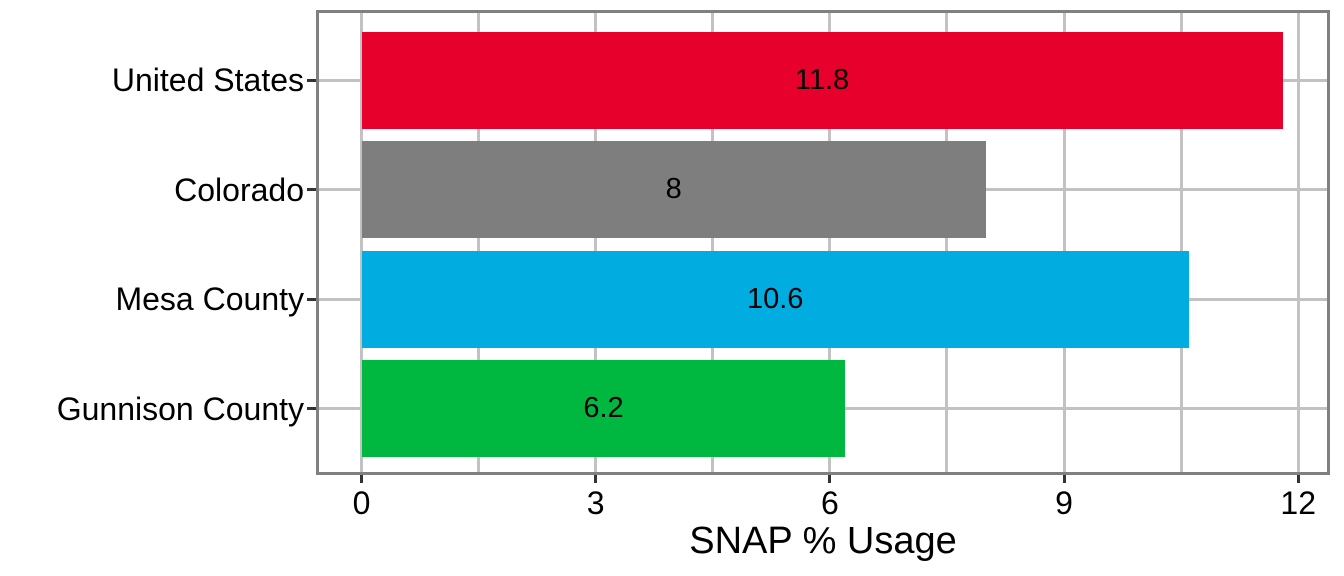 This screenshot has height=576, width=1344. I want to click on bar-value-label: 11.8, so click(822, 79).